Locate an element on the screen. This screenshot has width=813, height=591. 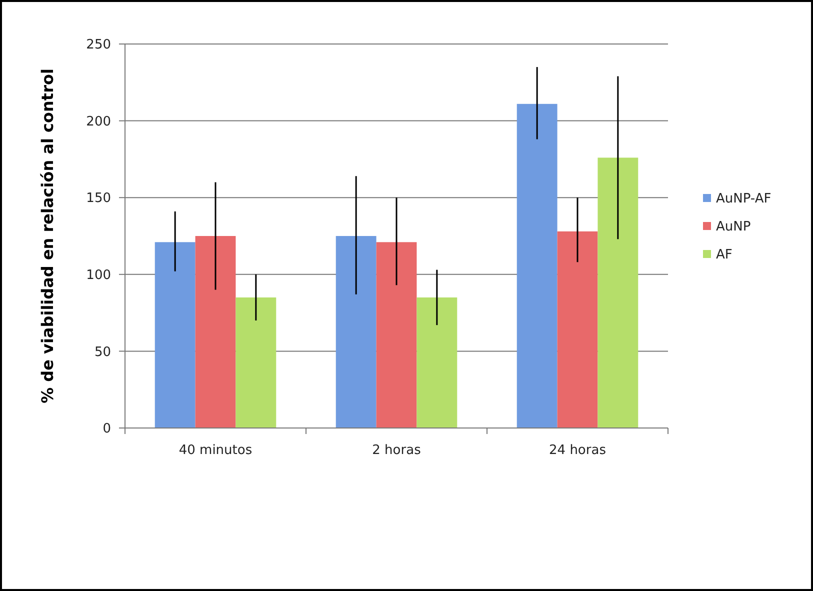
y-tick-label: 150 is located at coordinates (98, 198).